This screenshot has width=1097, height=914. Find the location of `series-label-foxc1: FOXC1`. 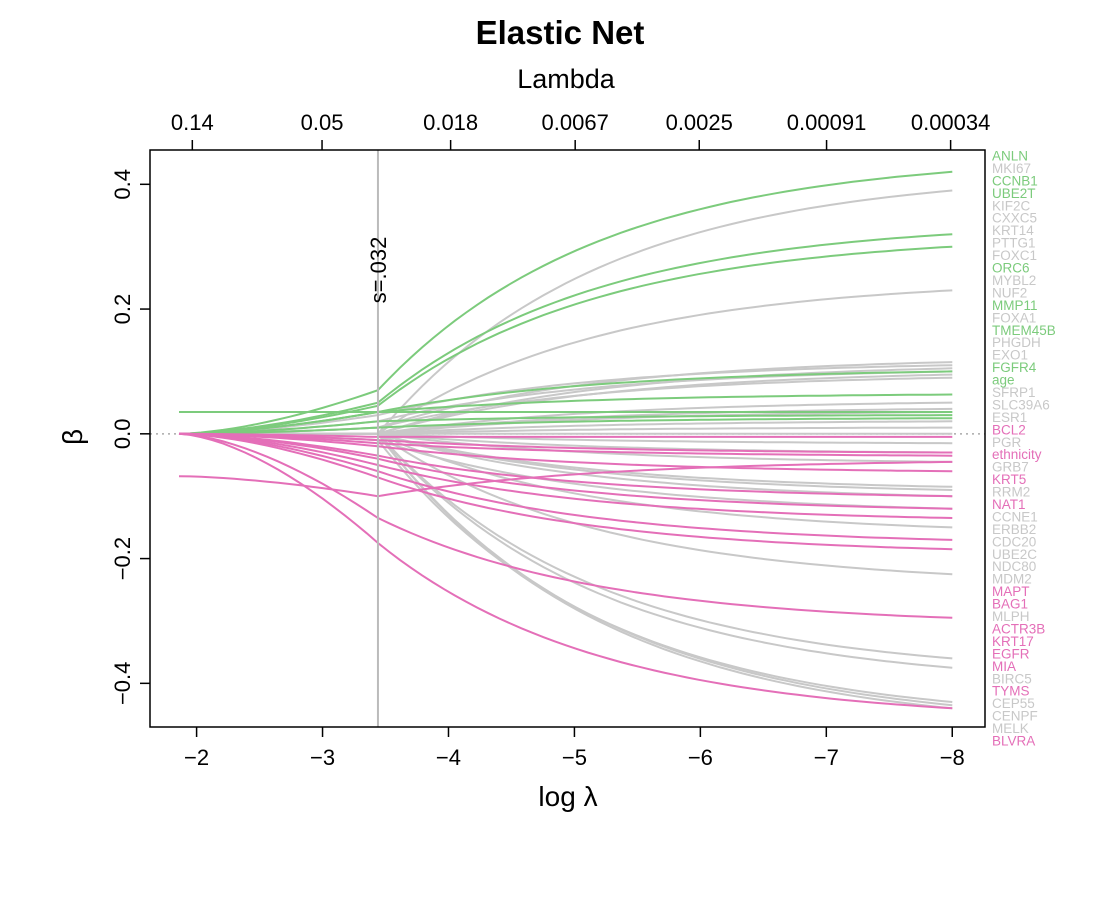

series-label-foxc1: FOXC1 is located at coordinates (1014, 255).